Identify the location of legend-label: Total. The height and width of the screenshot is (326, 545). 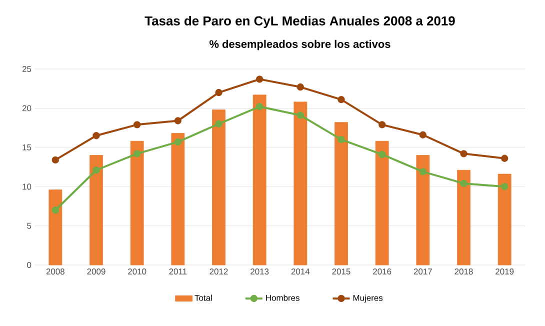
(203, 297).